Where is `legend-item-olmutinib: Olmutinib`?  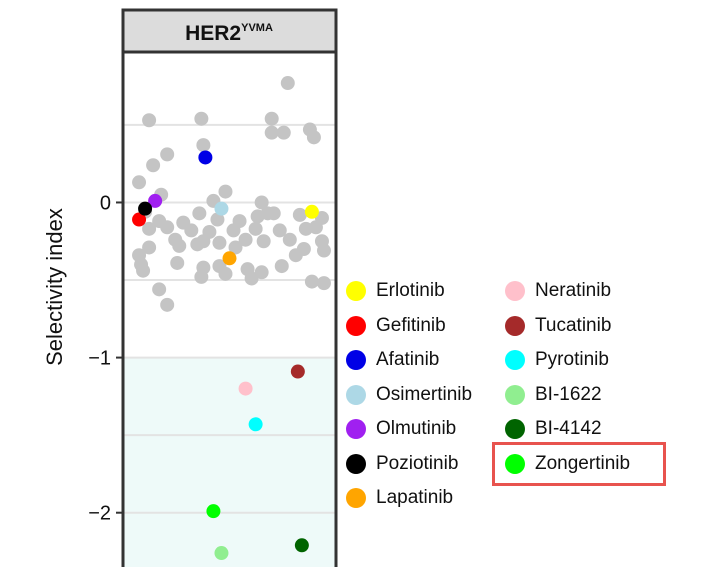 legend-item-olmutinib: Olmutinib is located at coordinates (401, 429).